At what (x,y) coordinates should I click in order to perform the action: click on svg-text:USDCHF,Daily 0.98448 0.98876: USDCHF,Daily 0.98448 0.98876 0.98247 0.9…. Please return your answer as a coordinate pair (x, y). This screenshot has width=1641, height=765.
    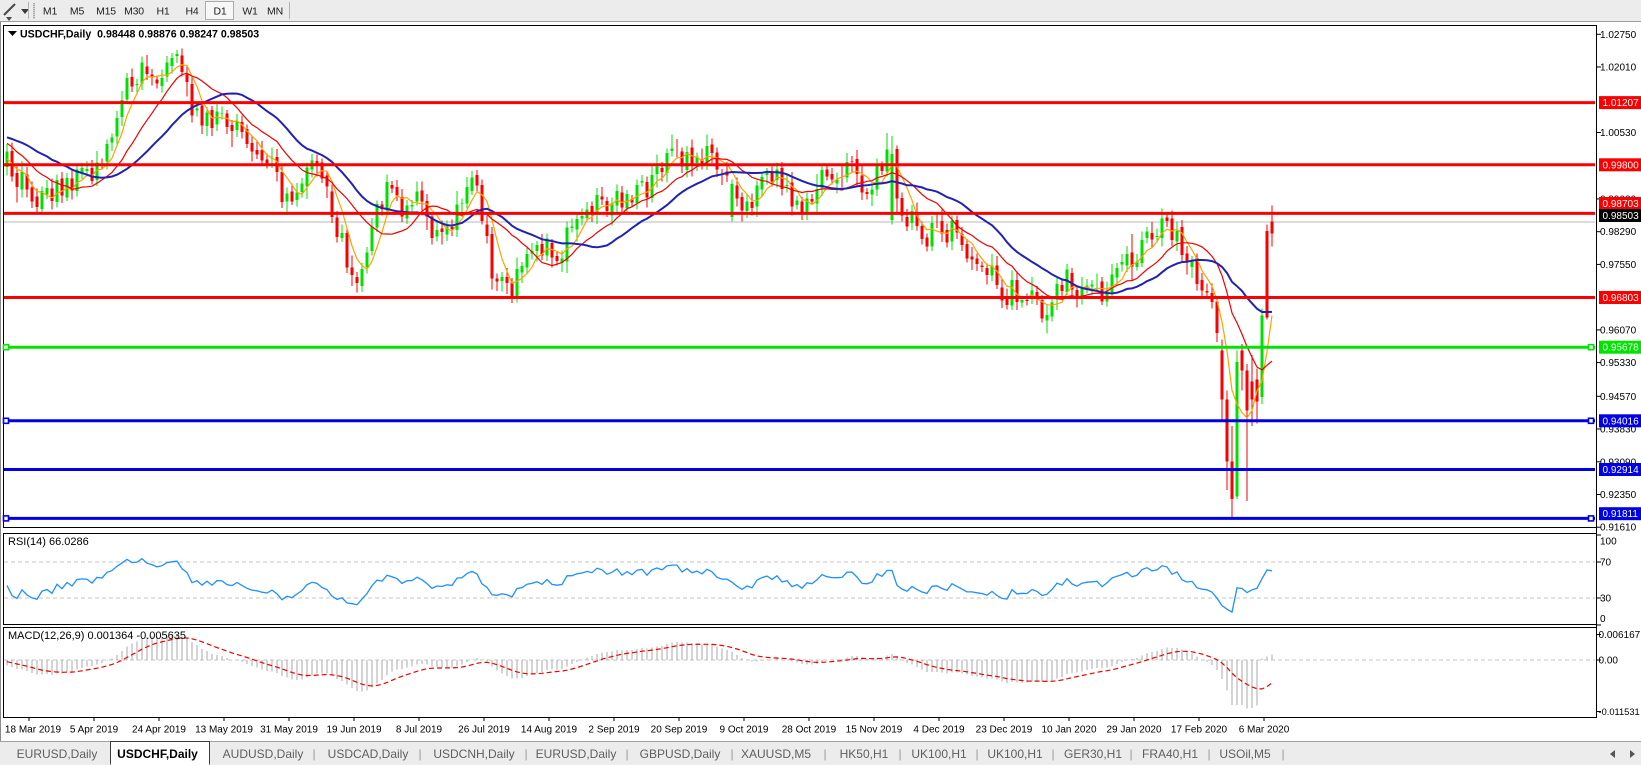
    Looking at the image, I should click on (139, 35).